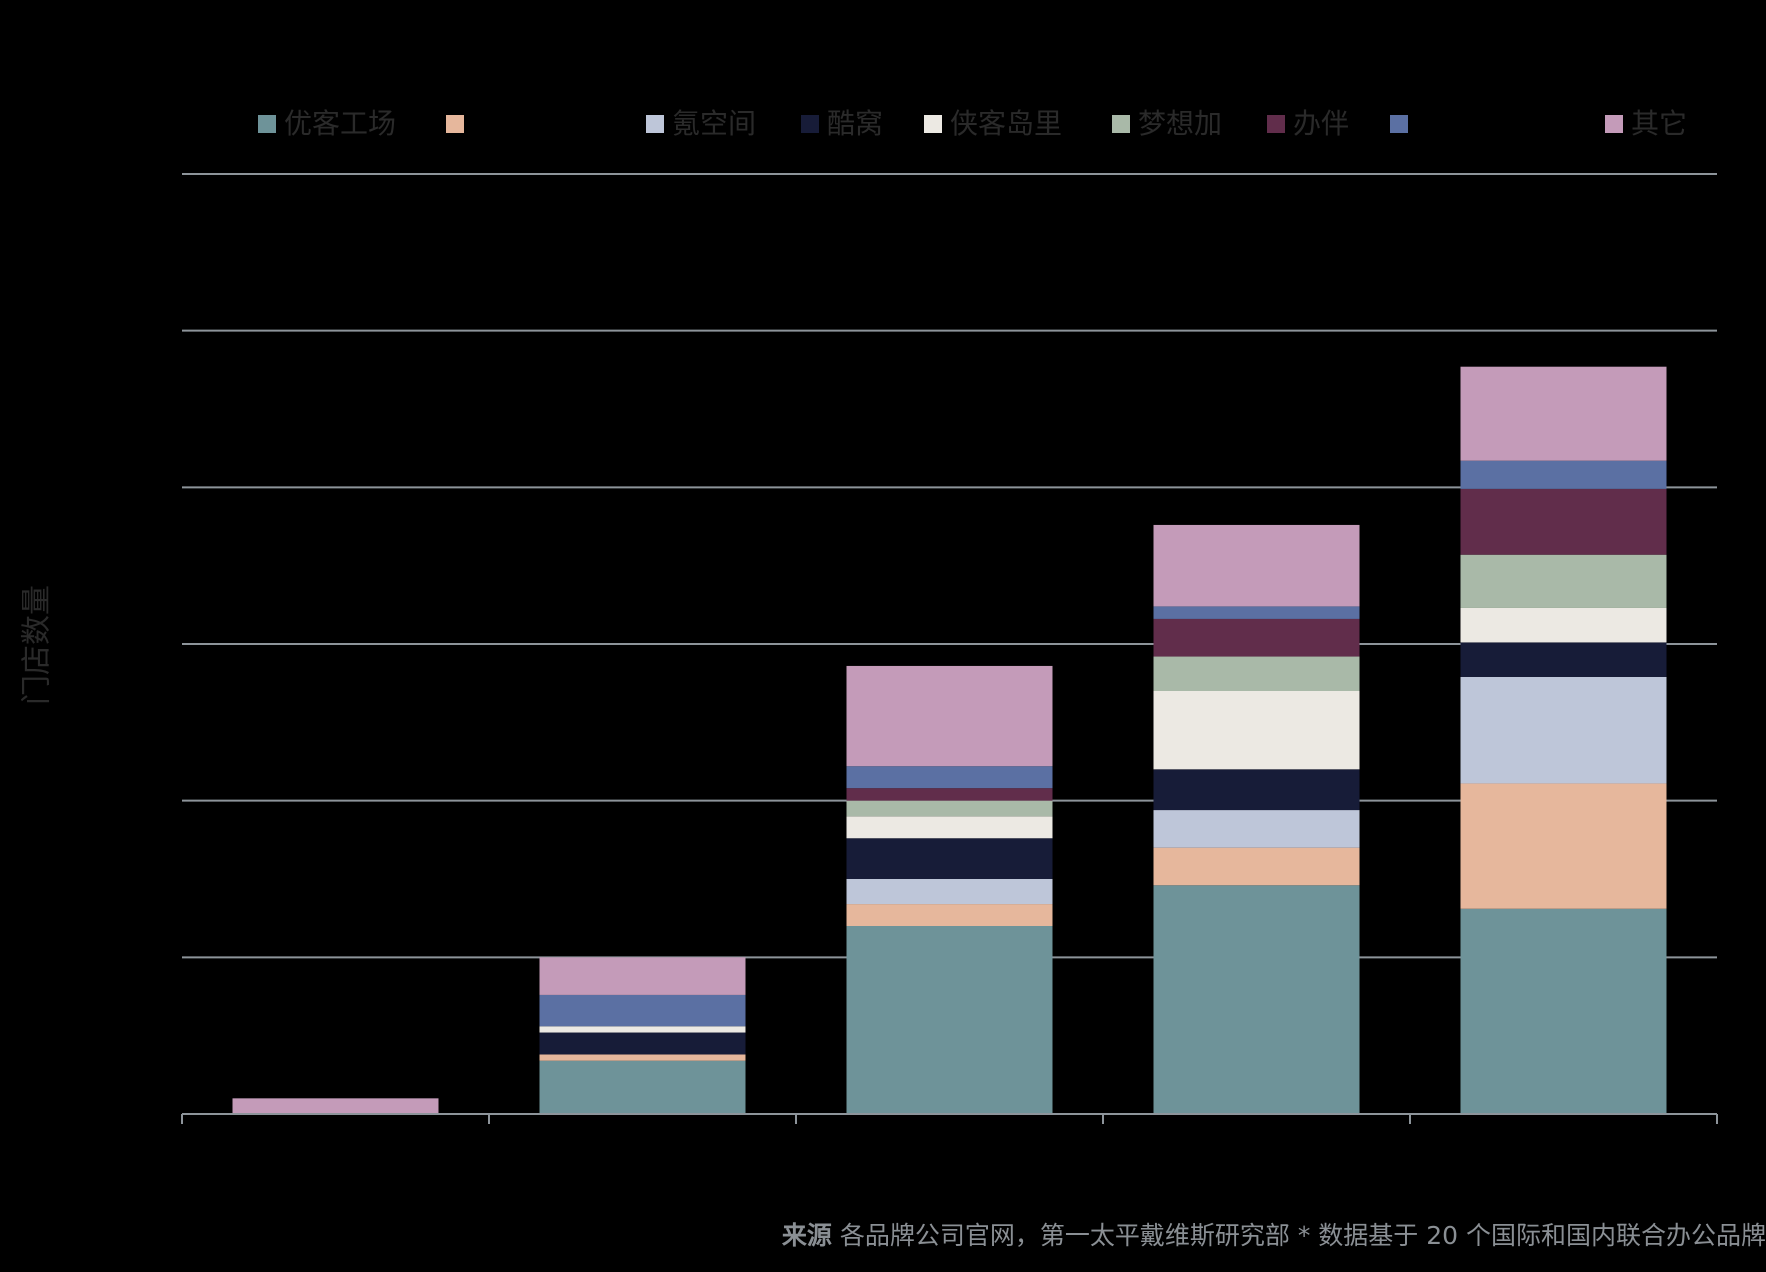 The height and width of the screenshot is (1272, 1766). Describe the element at coordinates (855, 123) in the screenshot. I see `legend-label-4: 酷窝` at that location.